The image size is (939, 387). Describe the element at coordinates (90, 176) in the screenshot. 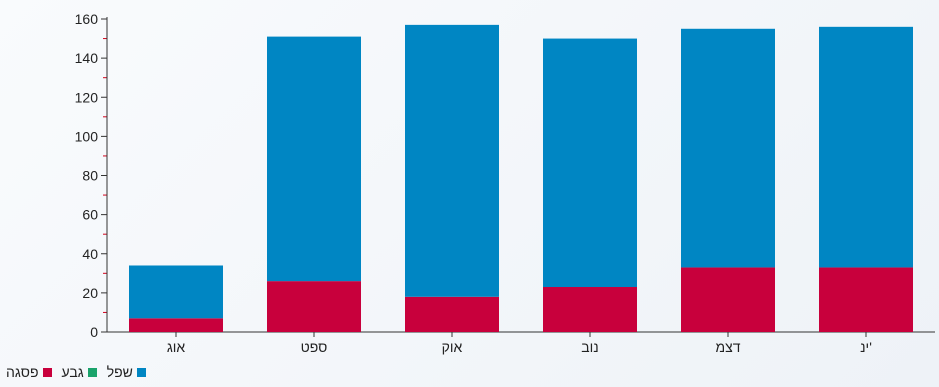

I see `y-tick-label: 80` at that location.